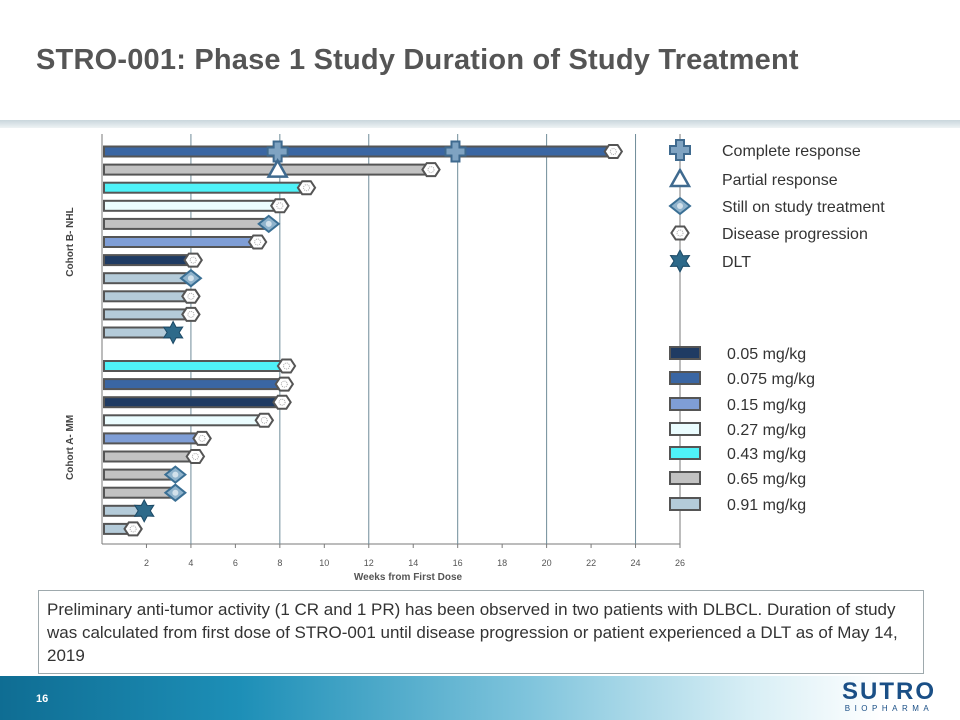 This screenshot has height=720, width=960. I want to click on footer-band, so click(480, 698).